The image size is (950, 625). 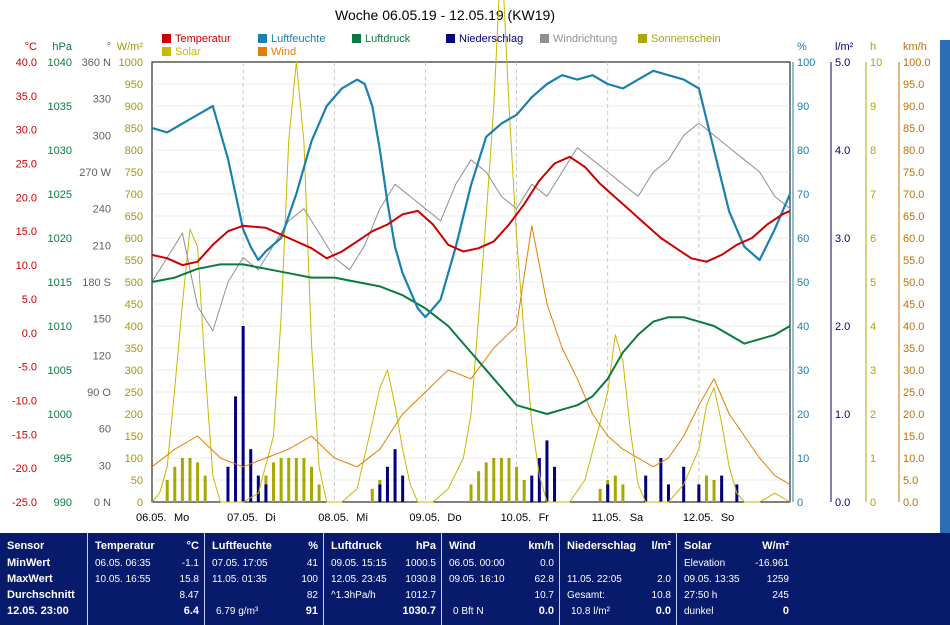 I want to click on wind-max-time: 09.05. 16:10, so click(x=477, y=579).